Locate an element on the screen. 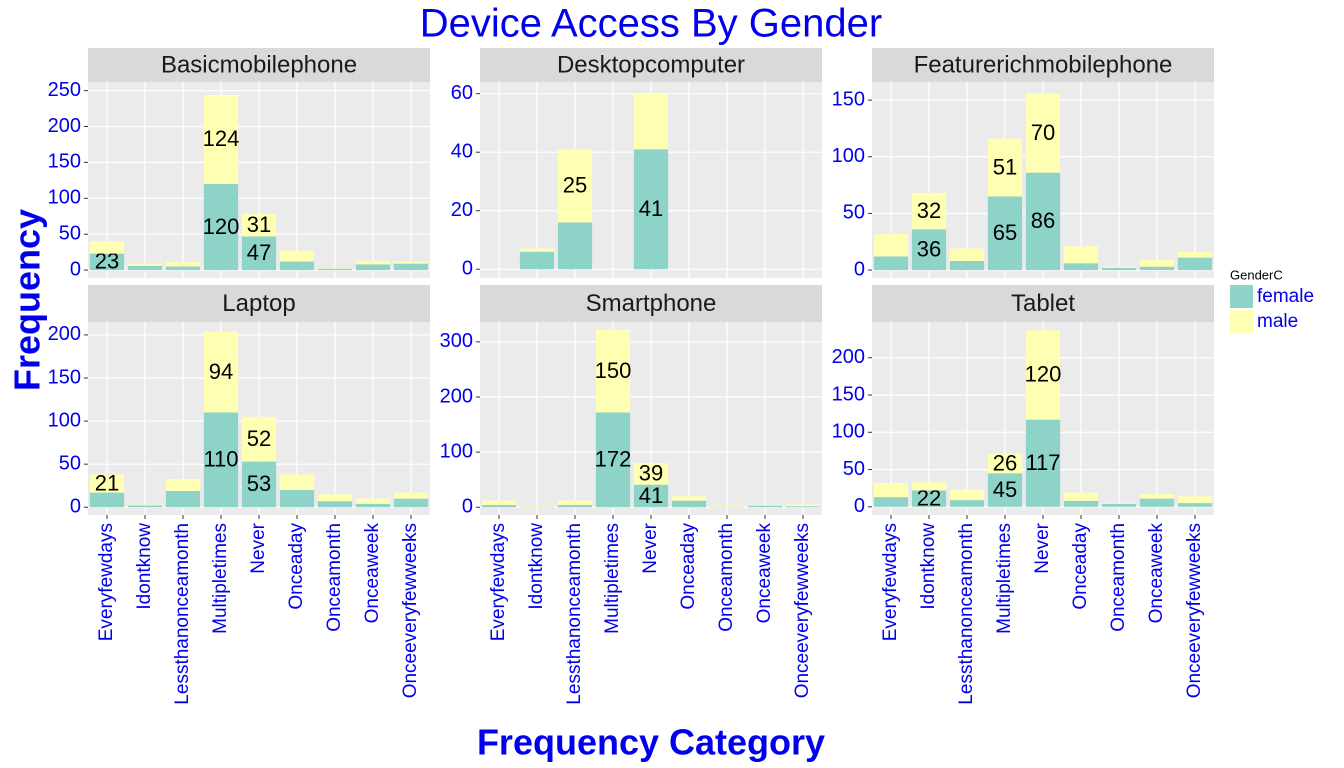 This screenshot has height=768, width=1344. data-label: 117 is located at coordinates (1042, 462).